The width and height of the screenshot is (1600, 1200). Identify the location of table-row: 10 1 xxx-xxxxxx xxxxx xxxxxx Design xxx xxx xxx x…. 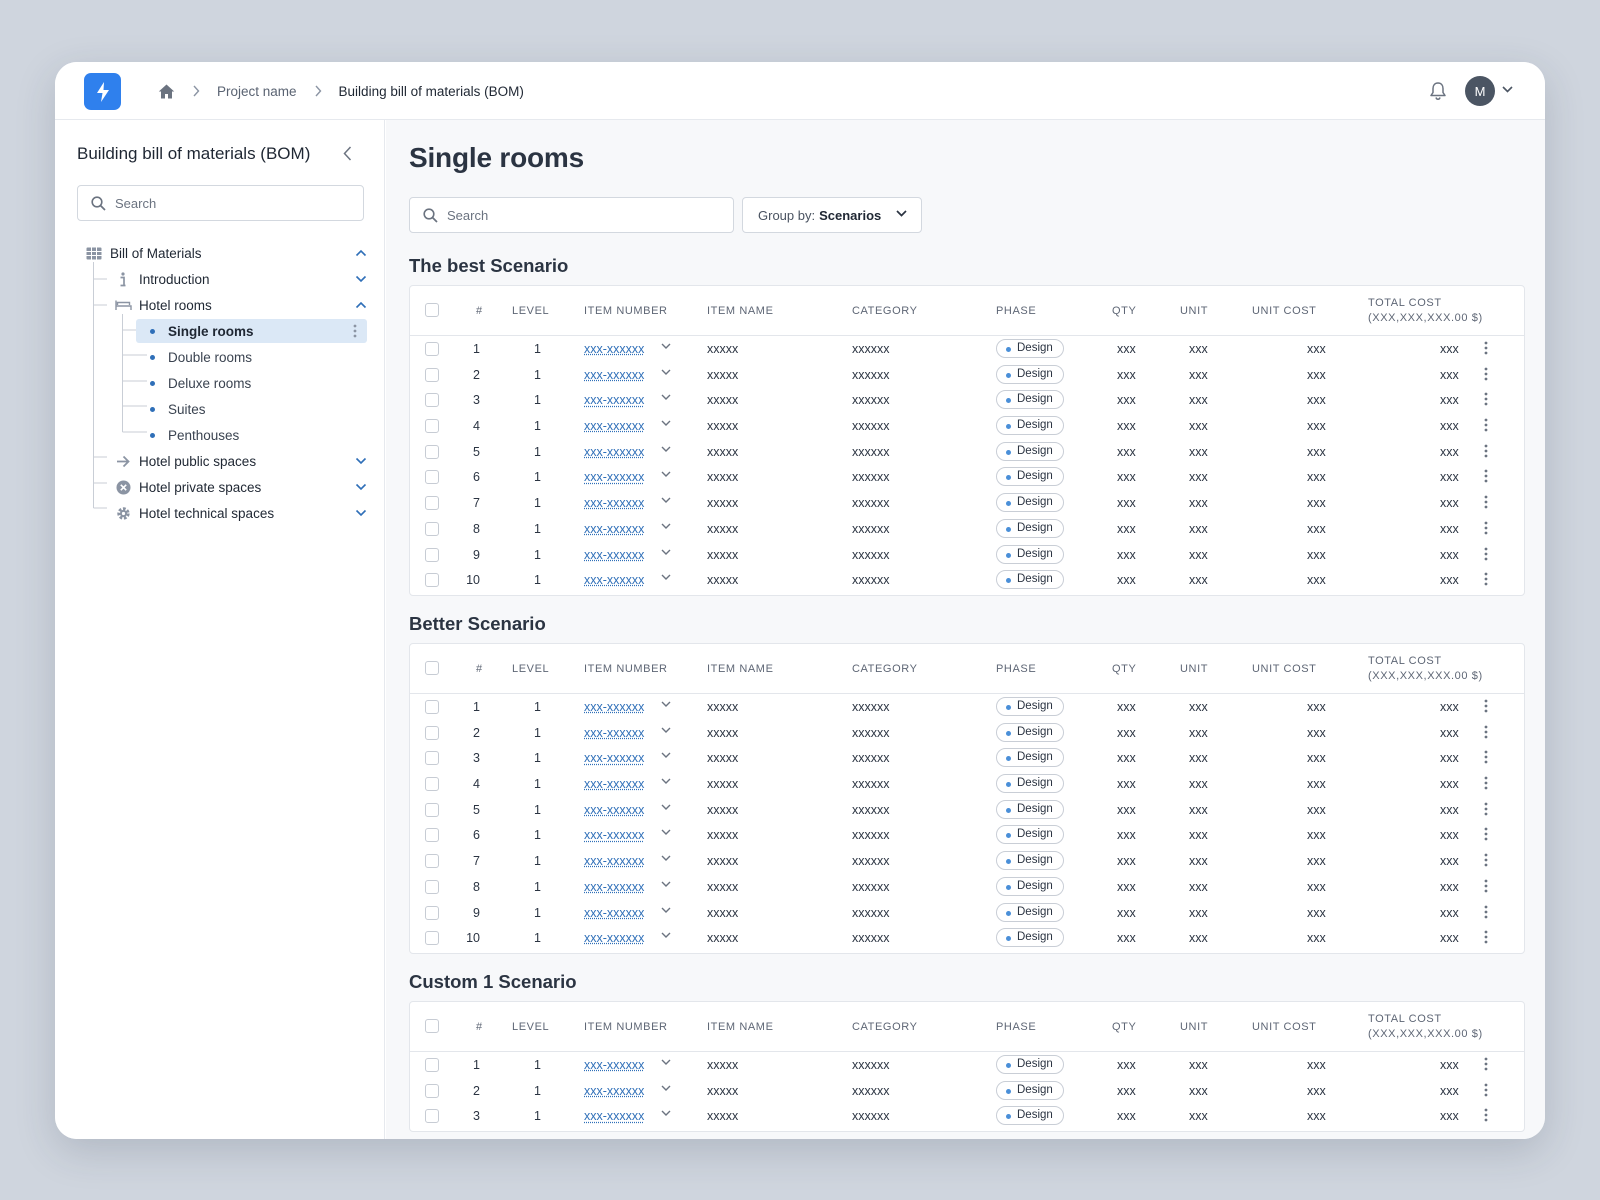
(967, 938).